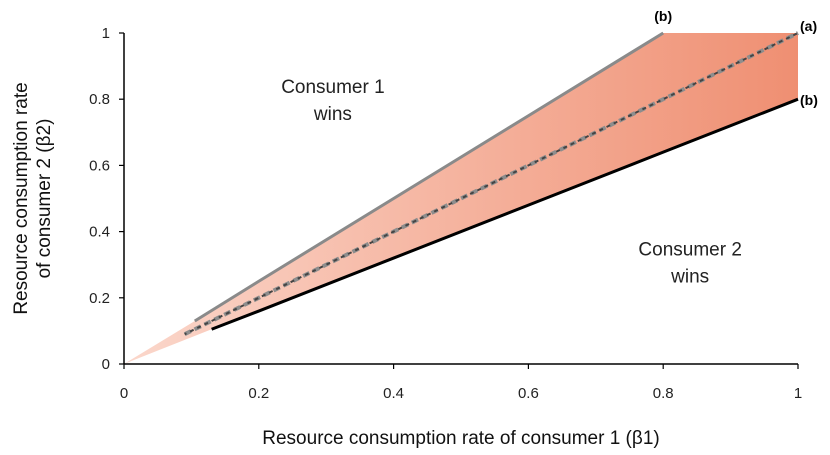 This screenshot has height=455, width=830. Describe the element at coordinates (333, 87) in the screenshot. I see `consumer-1-wins-label: Consumer 1` at that location.